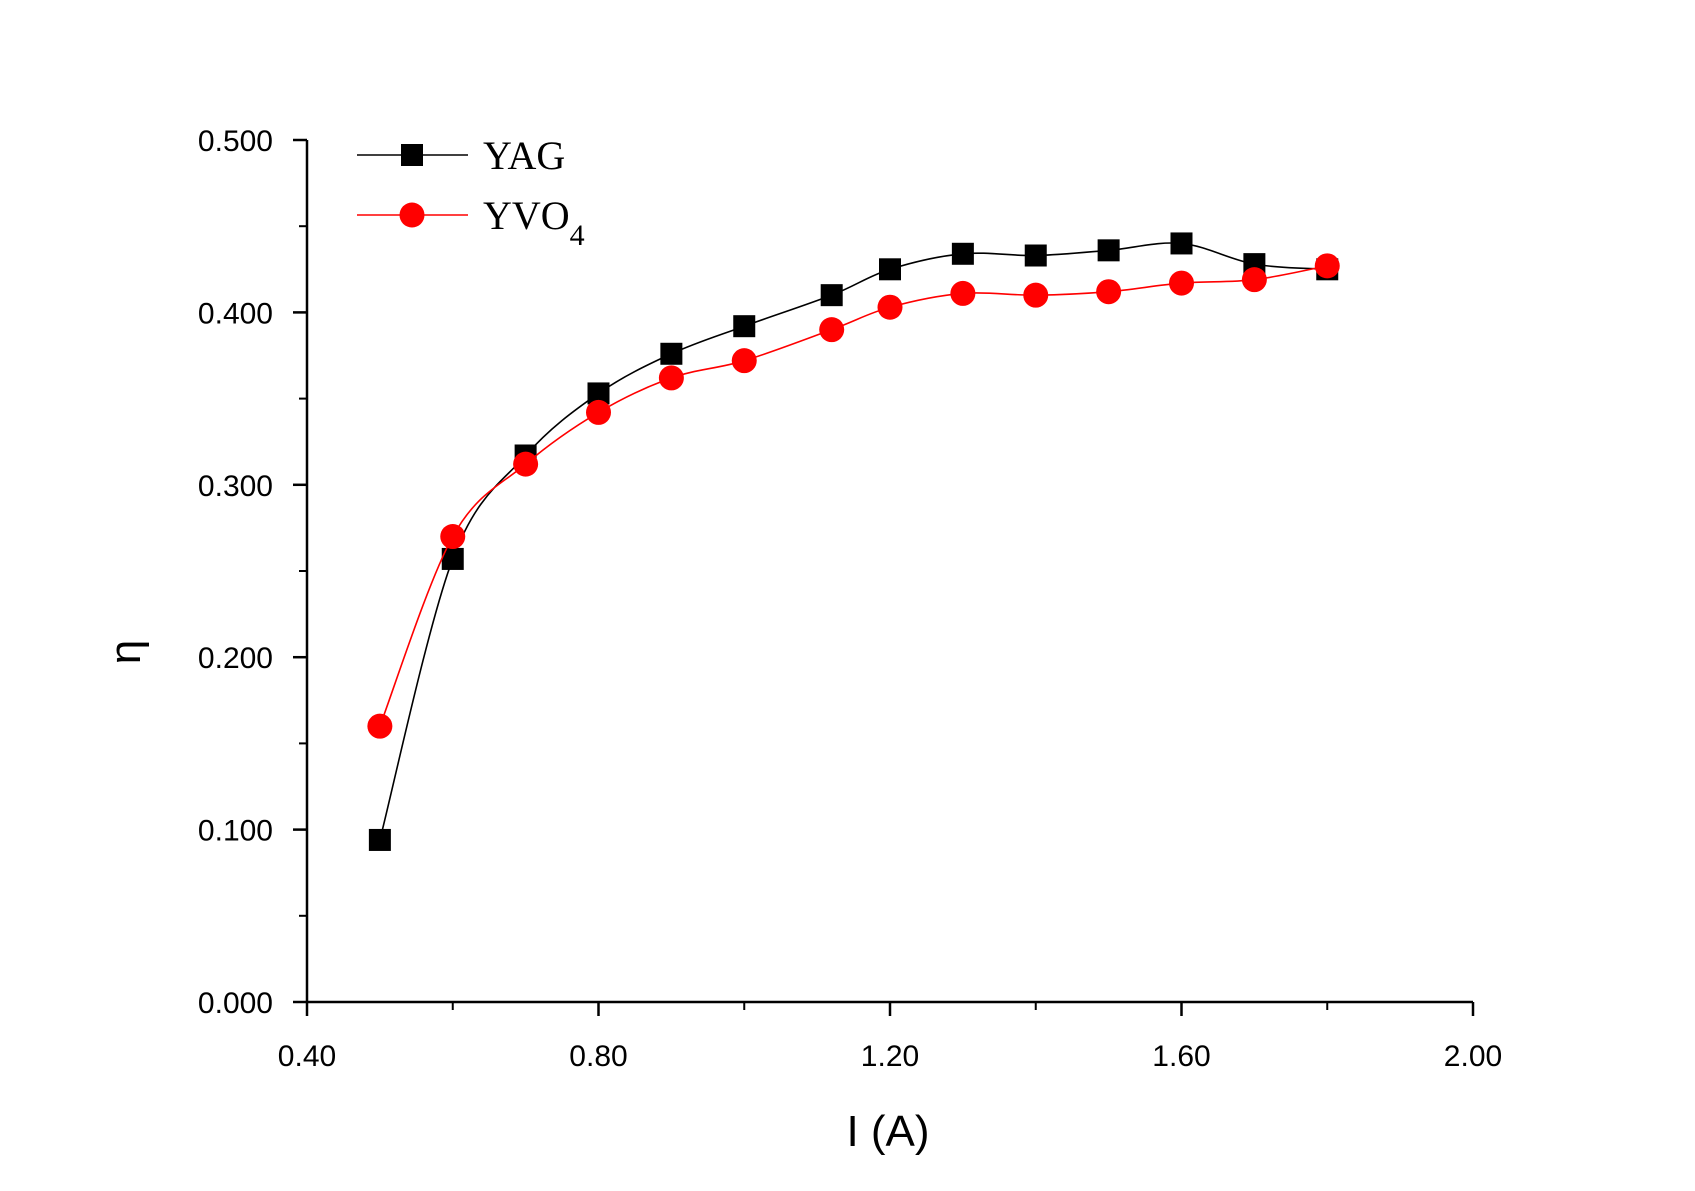  Describe the element at coordinates (471, 222) in the screenshot. I see `legend-item-yvo4: YVO4` at that location.